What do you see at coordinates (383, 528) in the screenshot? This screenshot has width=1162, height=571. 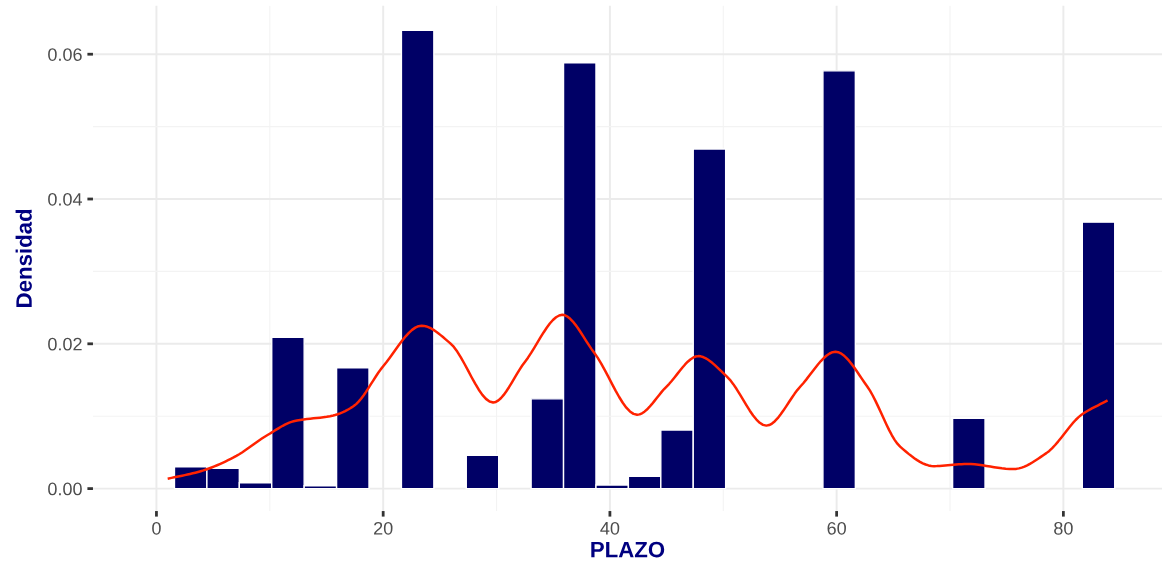 I see `x-tick-label: 20` at bounding box center [383, 528].